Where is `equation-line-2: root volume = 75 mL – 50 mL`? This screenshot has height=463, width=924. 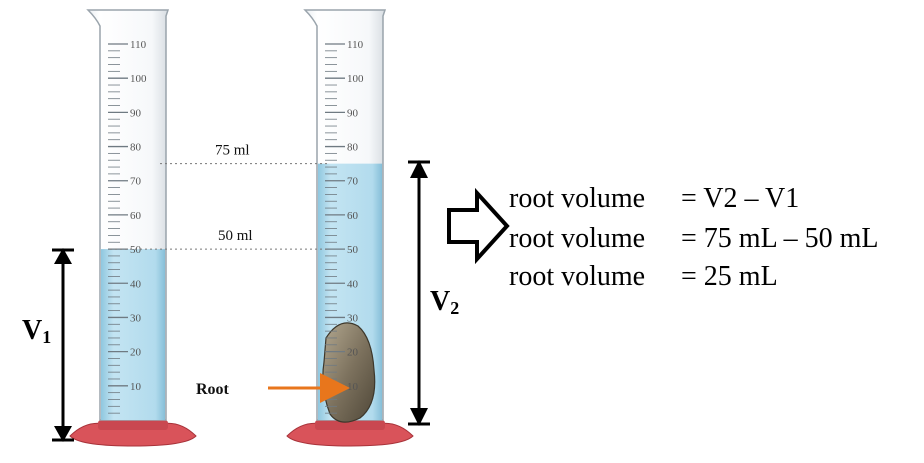 equation-line-2: root volume = 75 mL – 50 mL is located at coordinates (694, 239).